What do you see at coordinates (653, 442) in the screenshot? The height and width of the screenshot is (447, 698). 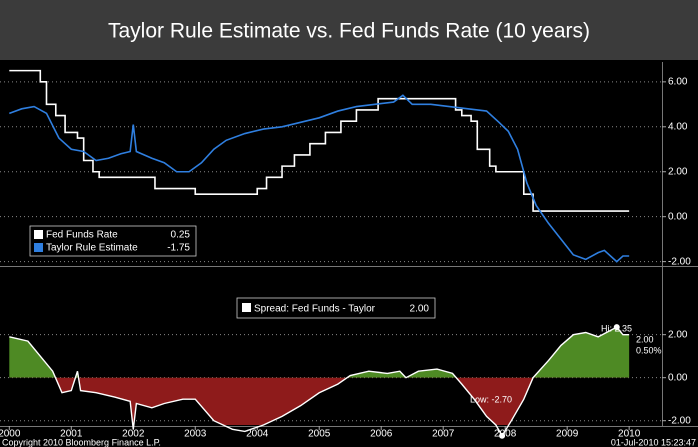 I see `timestamp: 01-Jul-2010 15:23:47` at bounding box center [653, 442].